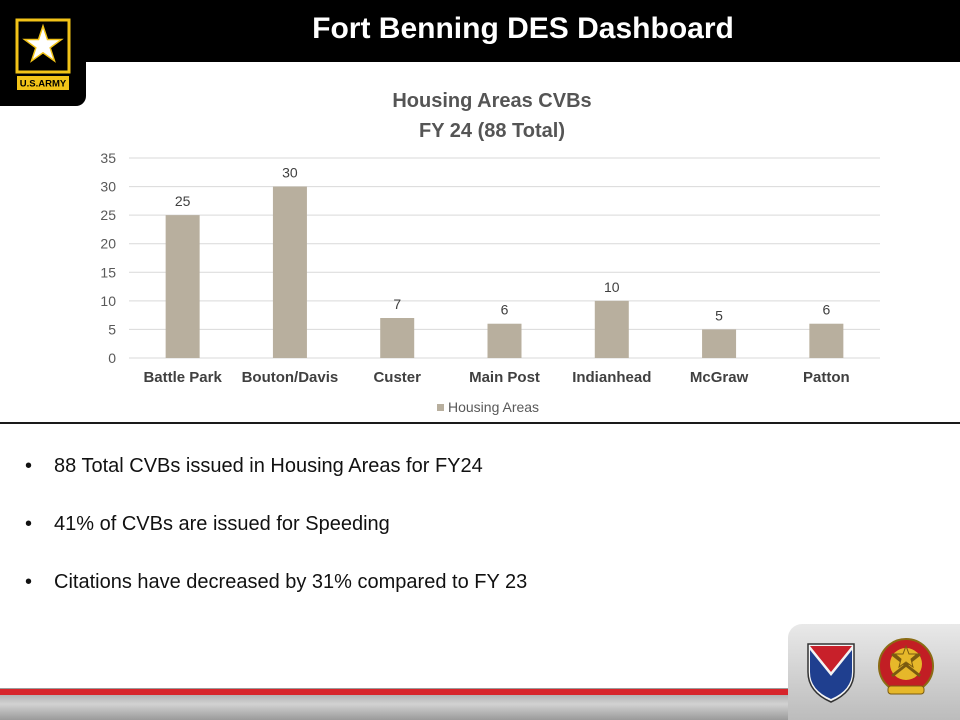 The image size is (960, 720). Describe the element at coordinates (395, 692) in the screenshot. I see `footer-red-stripe` at that location.